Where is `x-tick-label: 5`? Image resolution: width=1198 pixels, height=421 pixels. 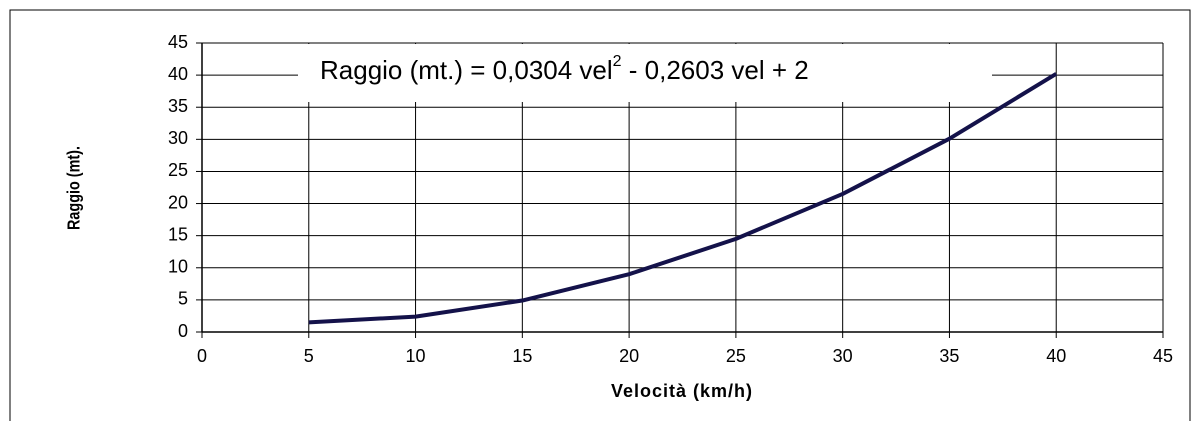 x-tick-label: 5 is located at coordinates (309, 356).